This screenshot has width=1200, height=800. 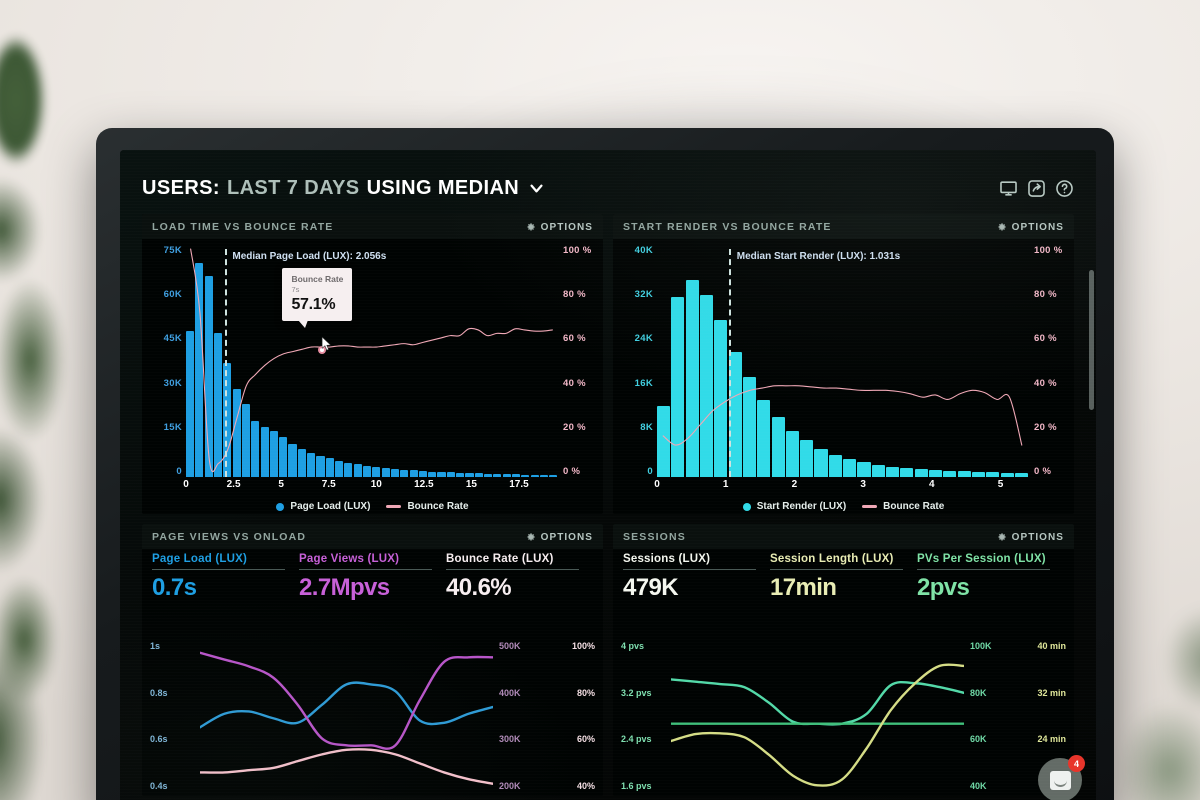 What do you see at coordinates (1061, 777) in the screenshot?
I see `chat-widget-button: 4` at bounding box center [1061, 777].